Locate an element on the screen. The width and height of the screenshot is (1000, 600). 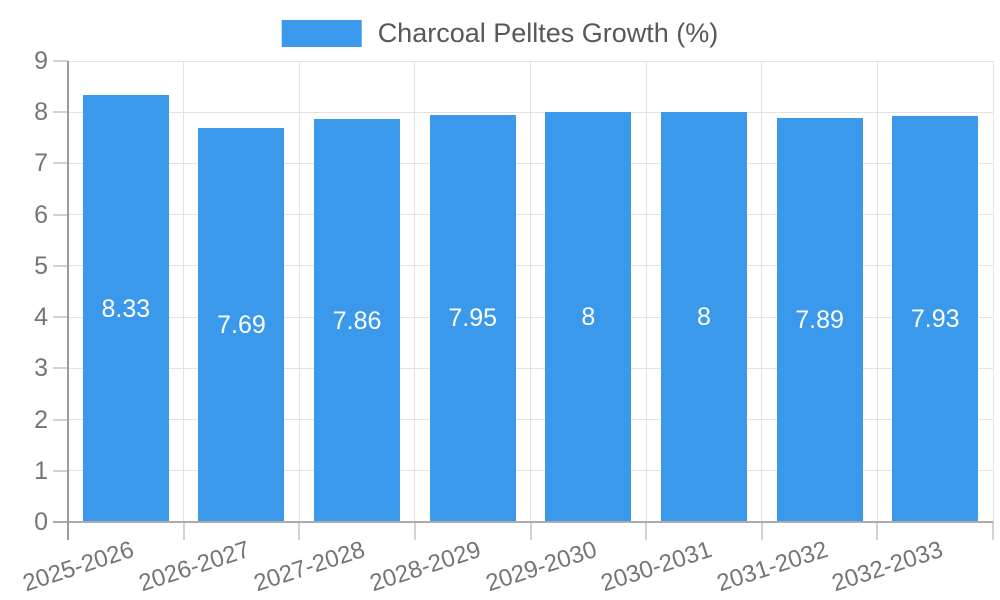
bar-value-label: 7.89 is located at coordinates (819, 319).